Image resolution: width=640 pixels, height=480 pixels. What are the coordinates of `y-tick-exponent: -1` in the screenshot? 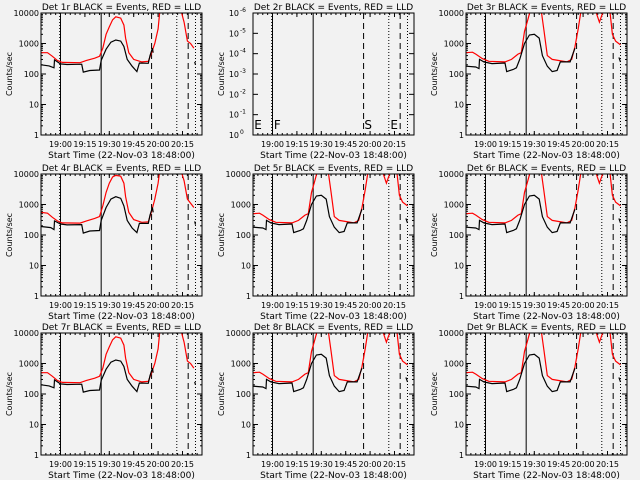 It's located at (243, 112).